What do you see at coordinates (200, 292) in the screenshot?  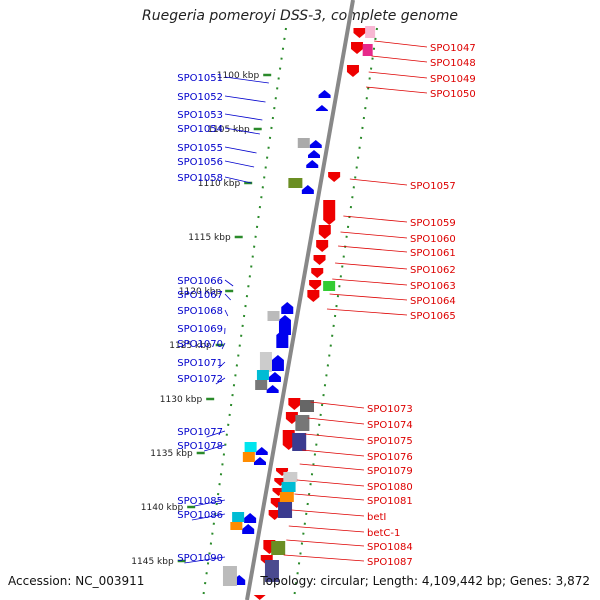 I see `kbp-tick-label: 1120 kbp` at bounding box center [200, 292].